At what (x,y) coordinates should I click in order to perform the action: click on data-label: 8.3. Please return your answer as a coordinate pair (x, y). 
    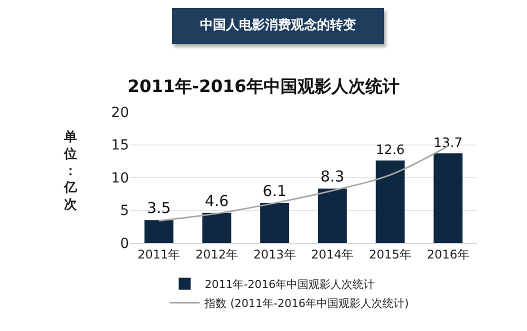
    Looking at the image, I should click on (332, 177).